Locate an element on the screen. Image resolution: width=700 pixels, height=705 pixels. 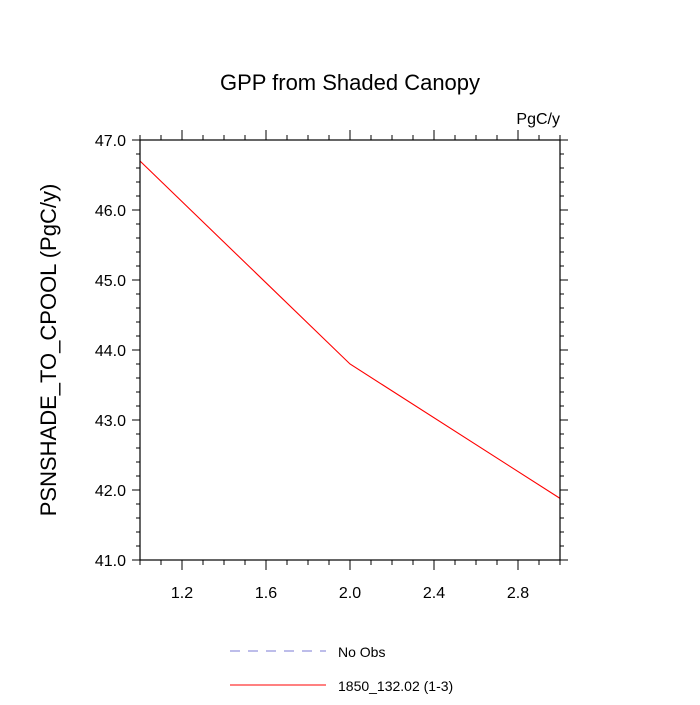
y-tick-label: 41.0 is located at coordinates (110, 561).